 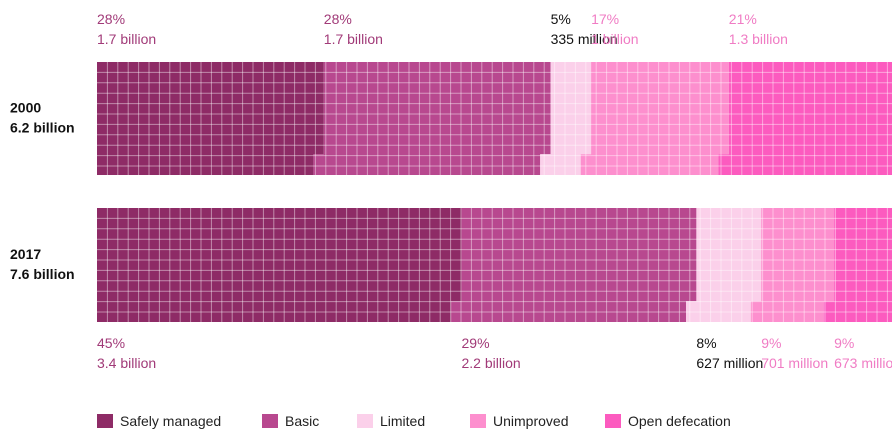 I want to click on count-label: 3.4 billion, so click(x=126, y=363).